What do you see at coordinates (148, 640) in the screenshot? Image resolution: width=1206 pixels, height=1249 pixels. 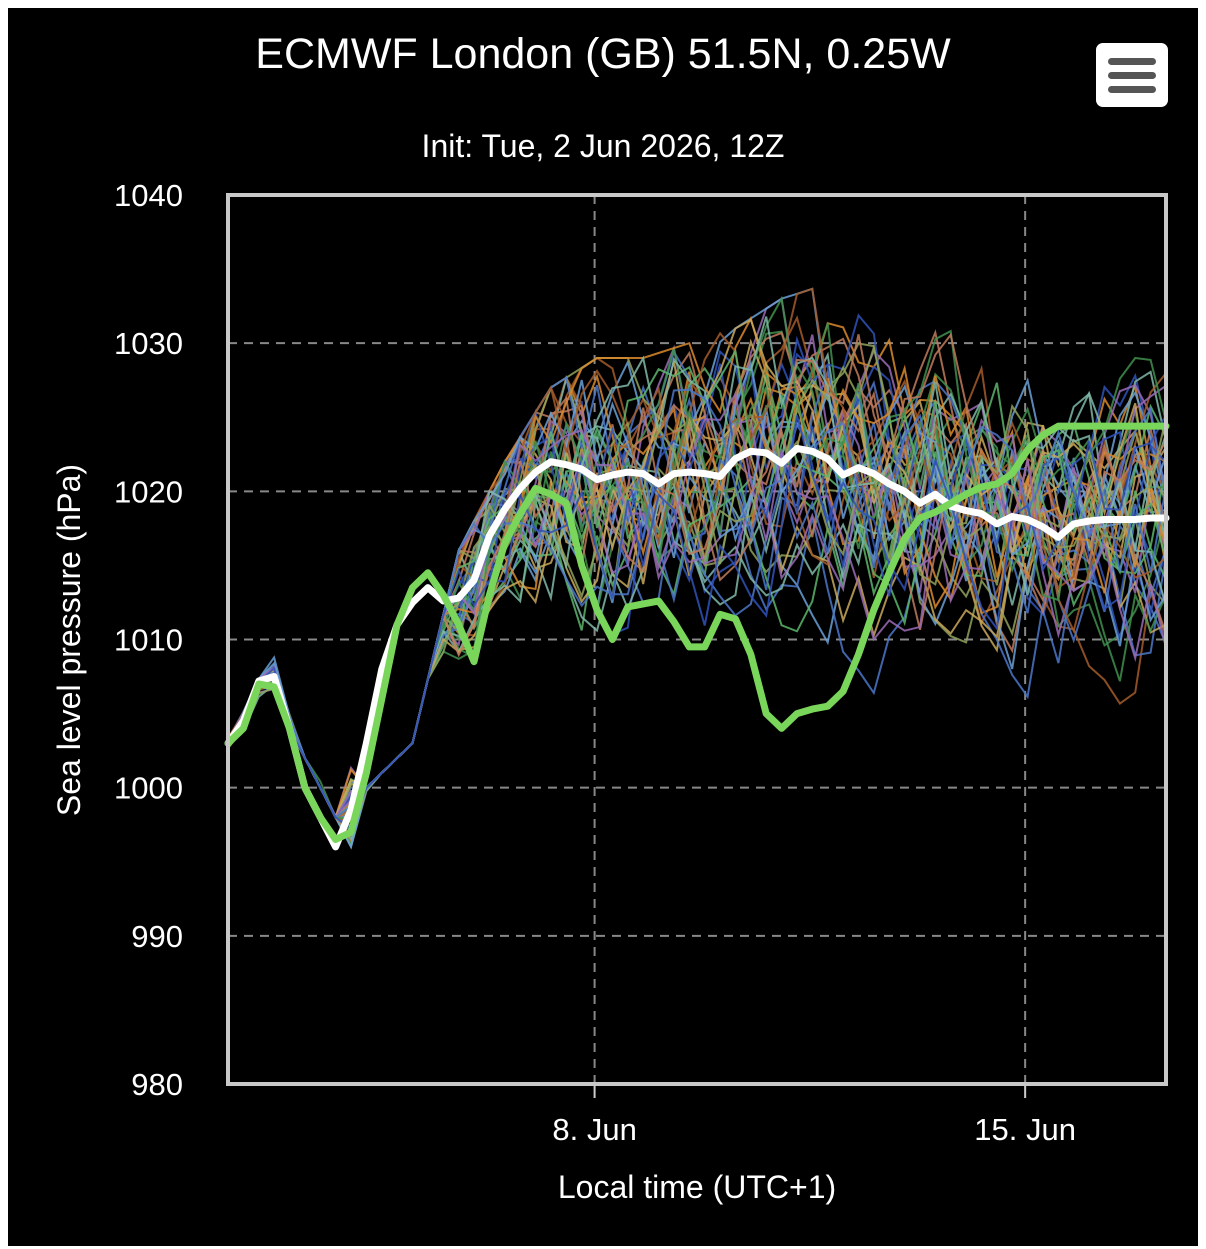 I see `y-tick-label: 1010` at bounding box center [148, 640].